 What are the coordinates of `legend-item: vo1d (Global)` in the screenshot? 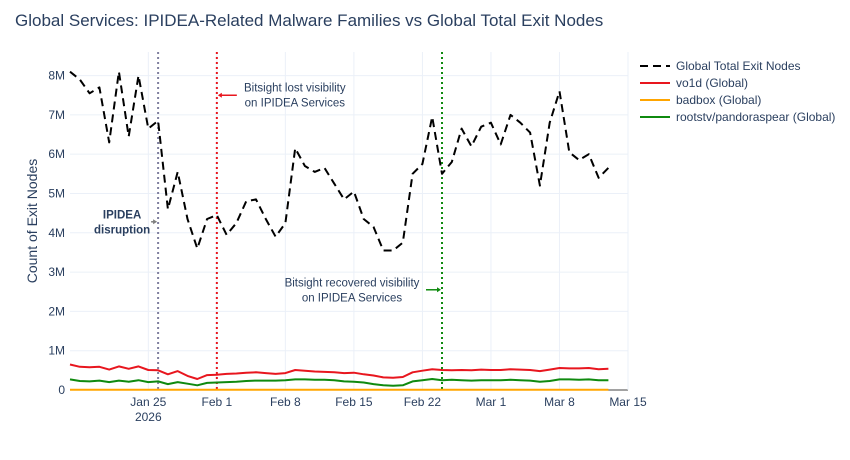 It's located at (694, 83).